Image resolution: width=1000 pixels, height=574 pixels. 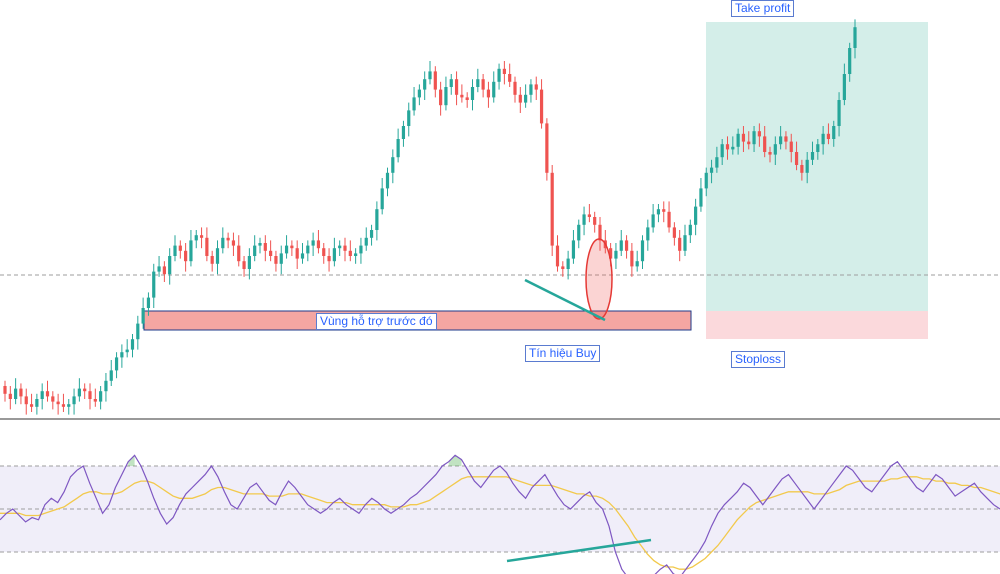 I want to click on buy-signal-ellipse, so click(x=599, y=279).